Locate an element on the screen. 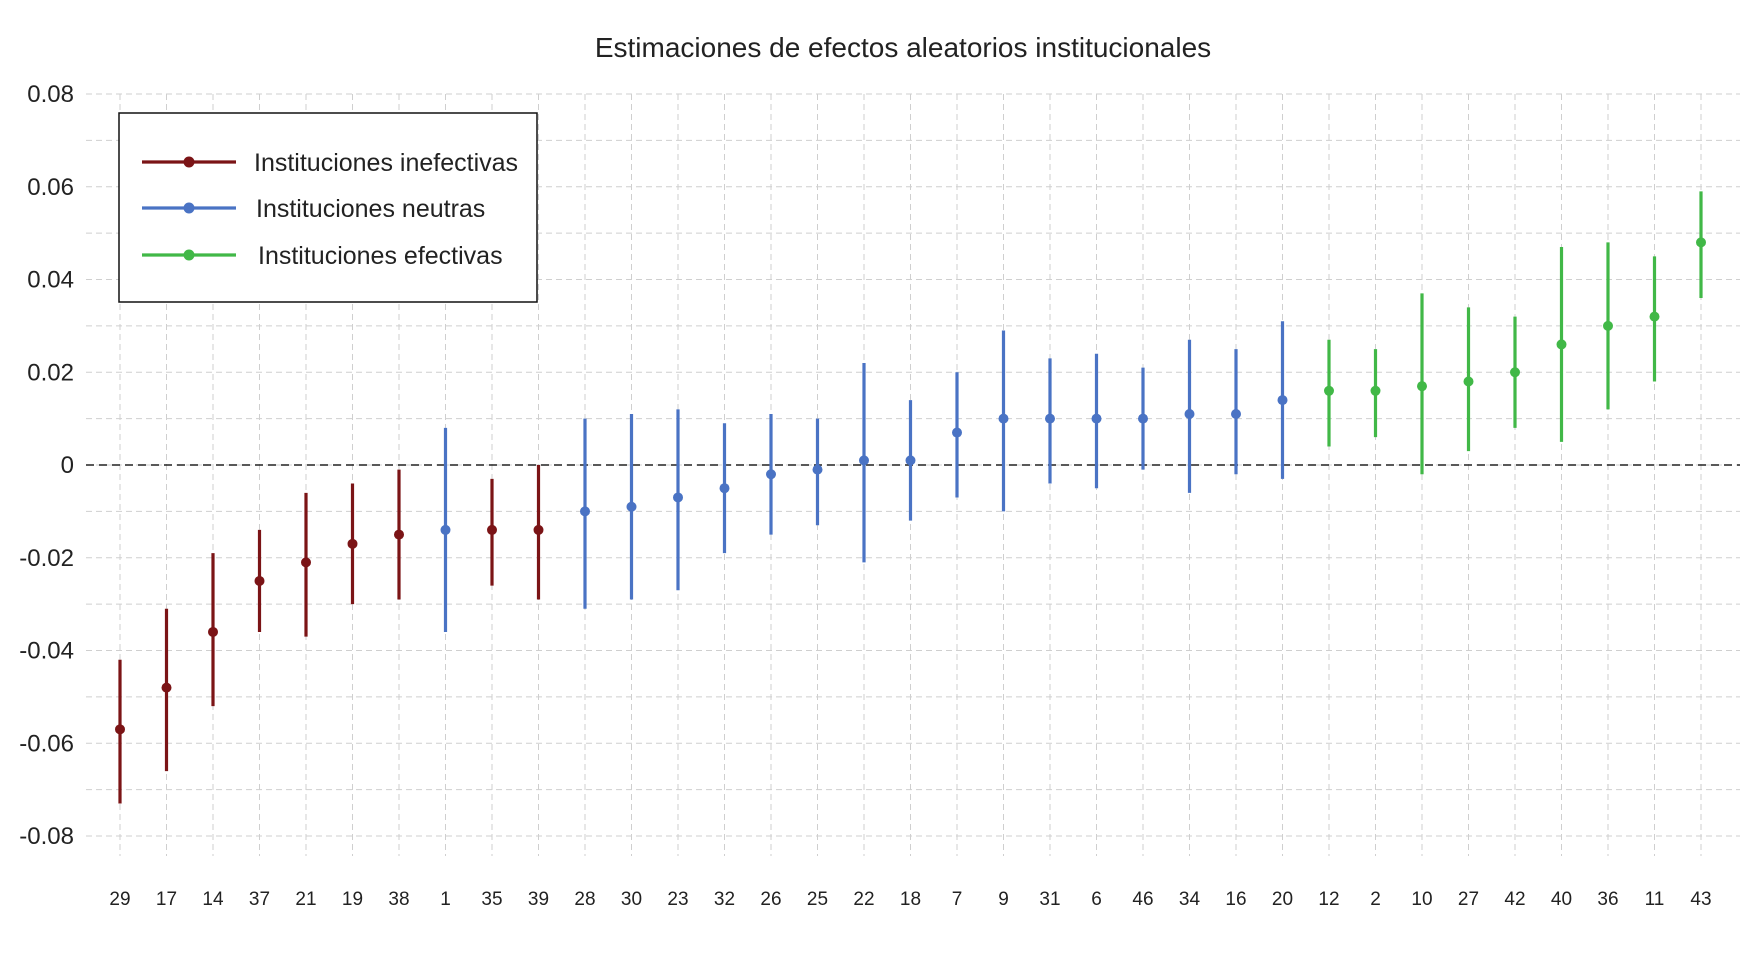 This screenshot has height=959, width=1740. x-tick-label: 26 is located at coordinates (770, 899).